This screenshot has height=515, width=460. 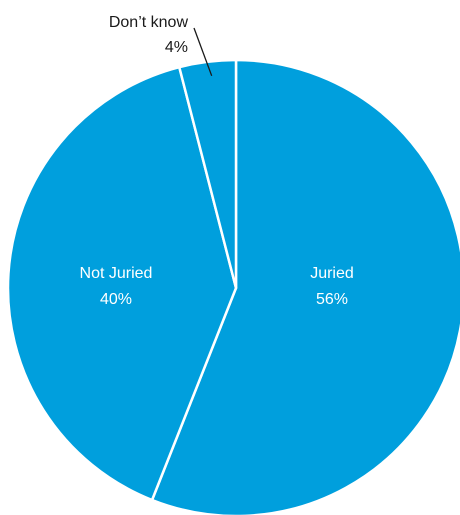 What do you see at coordinates (176, 47) in the screenshot?
I see `slice-value-dont-know: 4%` at bounding box center [176, 47].